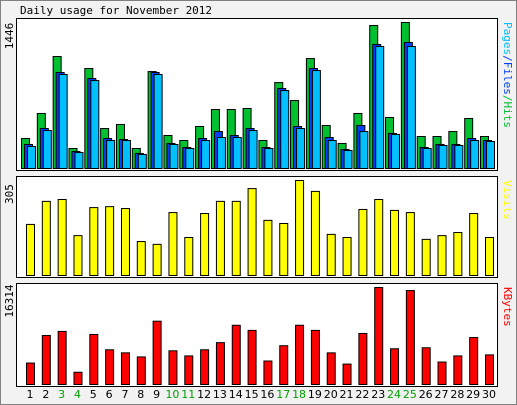 The width and height of the screenshot is (517, 405). Describe the element at coordinates (378, 394) in the screenshot. I see `x-tick-label: 23` at that location.